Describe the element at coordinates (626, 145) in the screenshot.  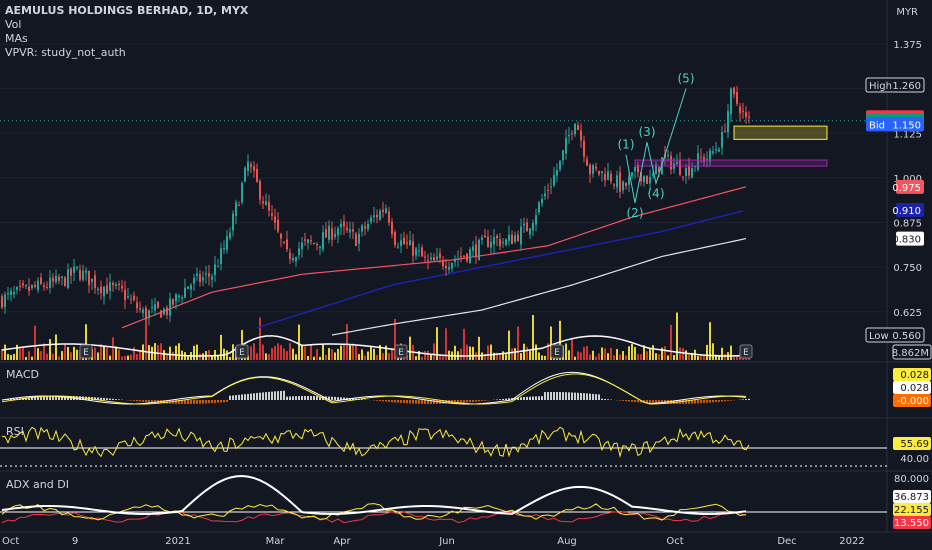
I see `wave-label: (1)` at that location.